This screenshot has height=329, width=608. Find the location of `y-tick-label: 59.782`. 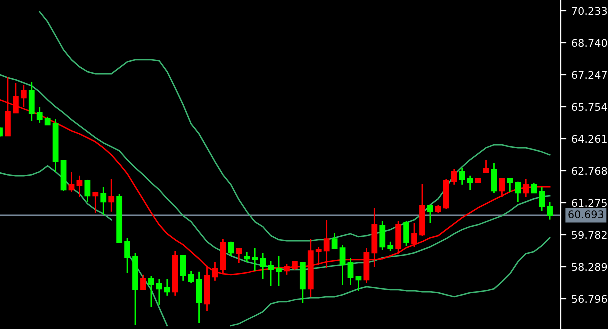

y-tick-label: 59.782 is located at coordinates (589, 235).